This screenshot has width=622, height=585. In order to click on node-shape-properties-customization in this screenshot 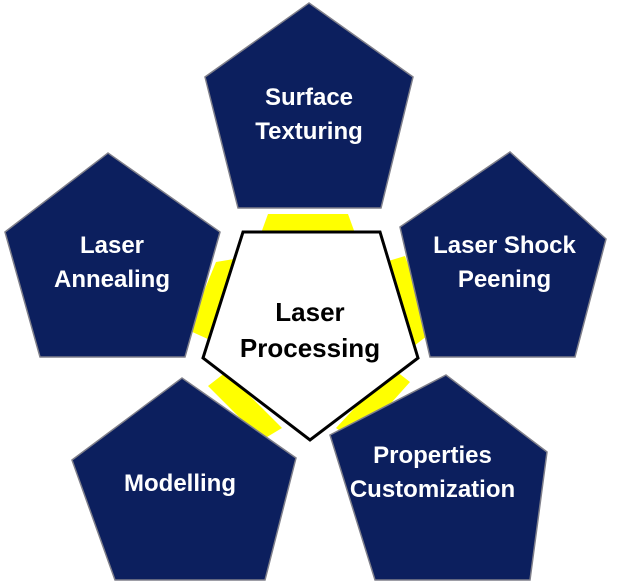, I will do `click(438, 477)`.